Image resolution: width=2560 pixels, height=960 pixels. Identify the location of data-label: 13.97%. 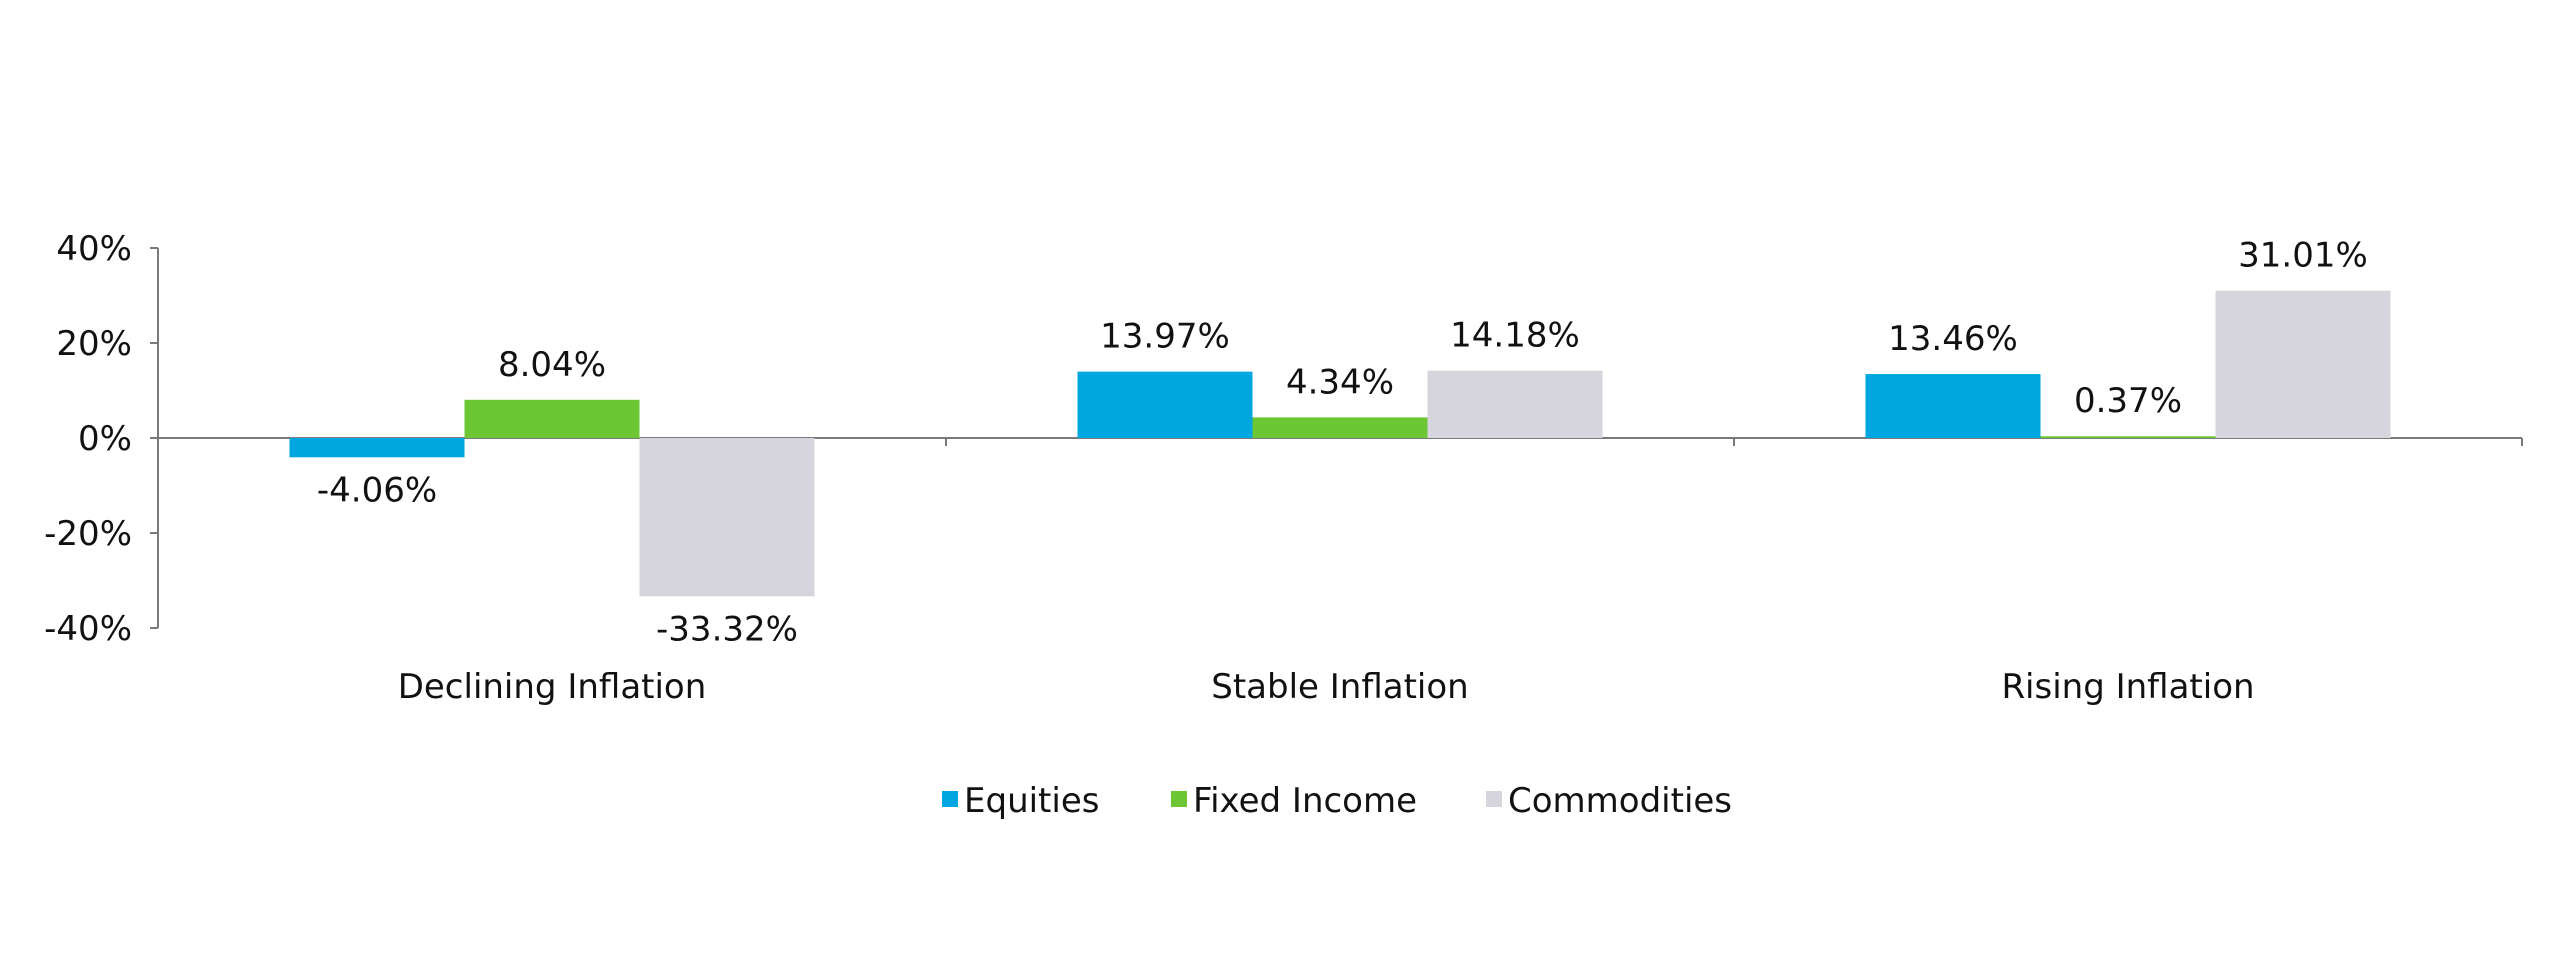
(1165, 337).